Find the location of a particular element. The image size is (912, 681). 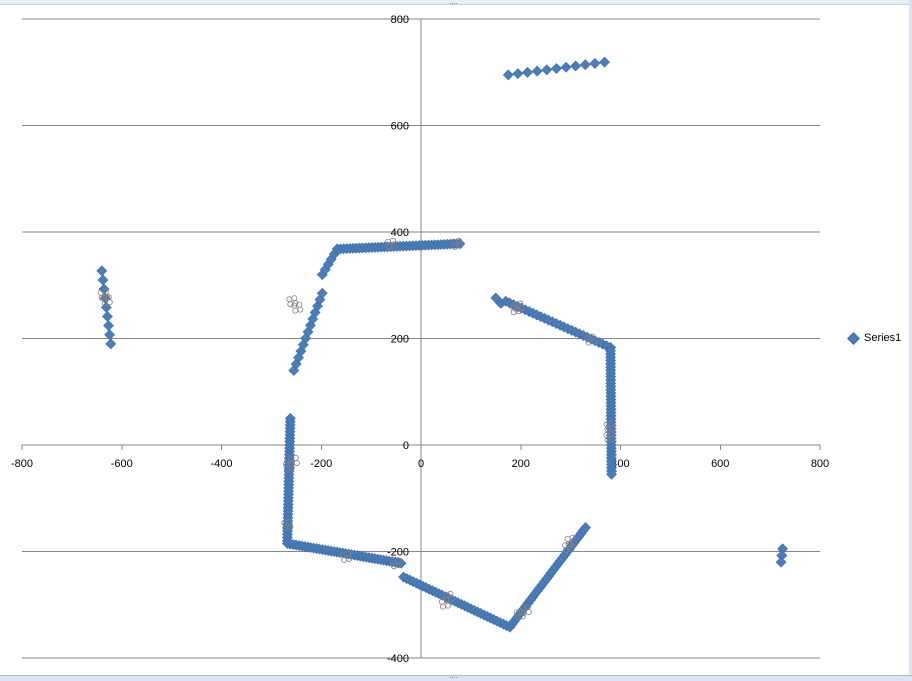

x-tick-label: -400 is located at coordinates (221, 464).